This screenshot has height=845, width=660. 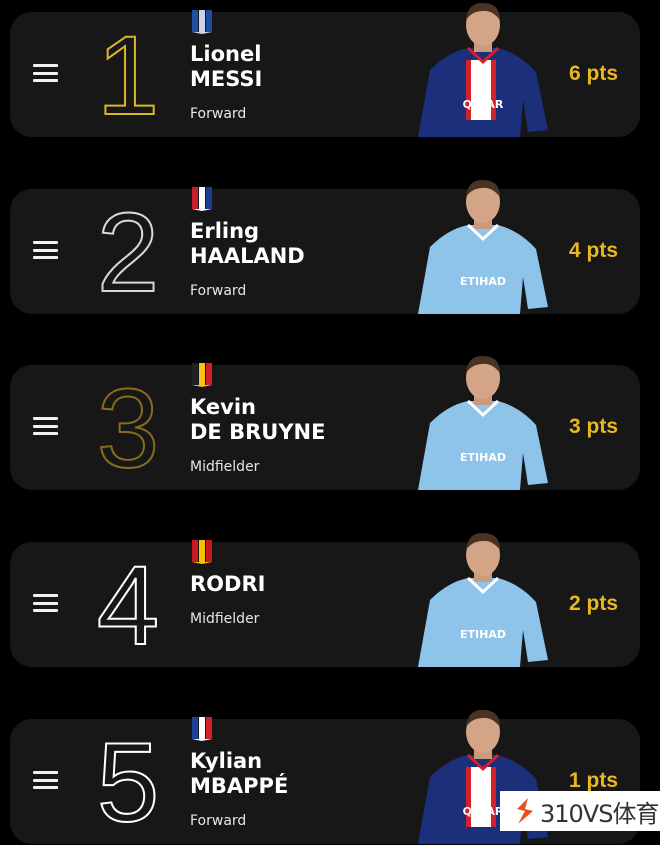 What do you see at coordinates (226, 54) in the screenshot?
I see `player-first-name: Lionel` at bounding box center [226, 54].